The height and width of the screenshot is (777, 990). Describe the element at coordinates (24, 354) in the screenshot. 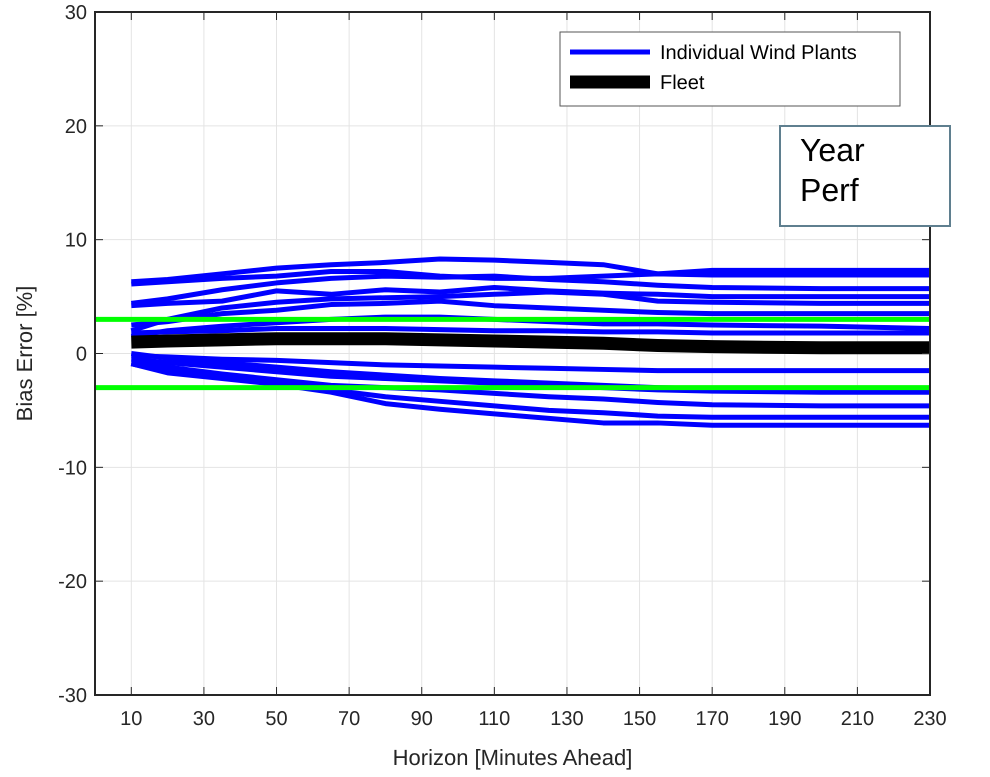

I see `y-axis-title: Bias Error [%]` at that location.